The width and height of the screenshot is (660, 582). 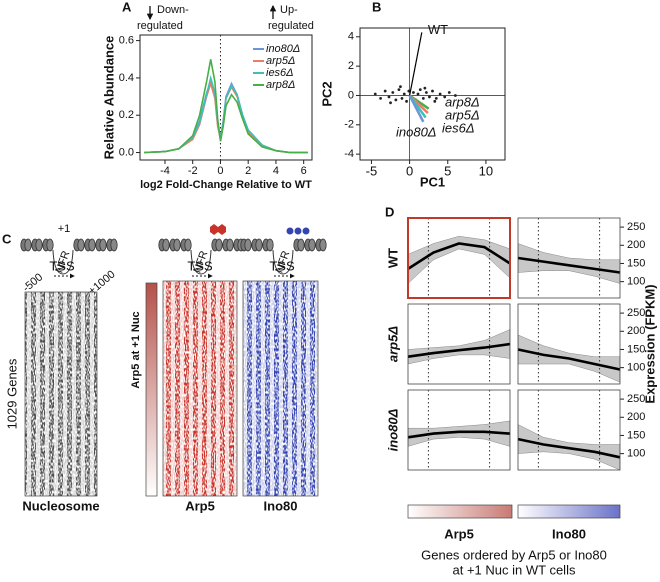 I want to click on x-tick-label: 4, so click(x=276, y=171).